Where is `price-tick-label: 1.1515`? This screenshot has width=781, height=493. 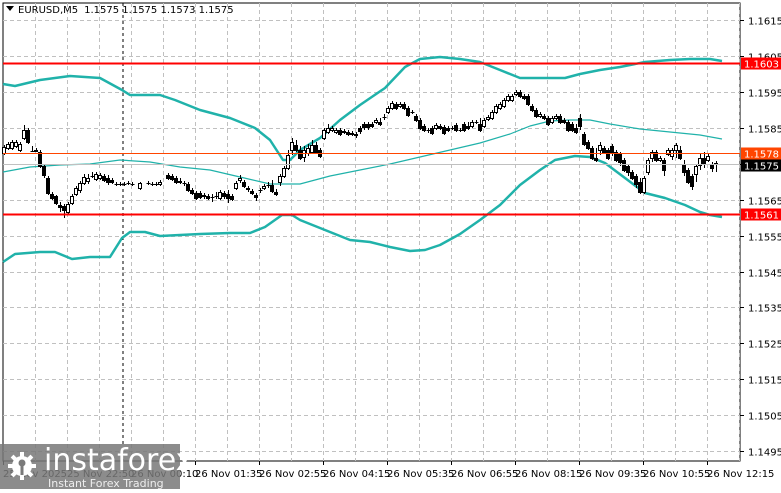
price-tick-label: 1.1515 is located at coordinates (764, 381).